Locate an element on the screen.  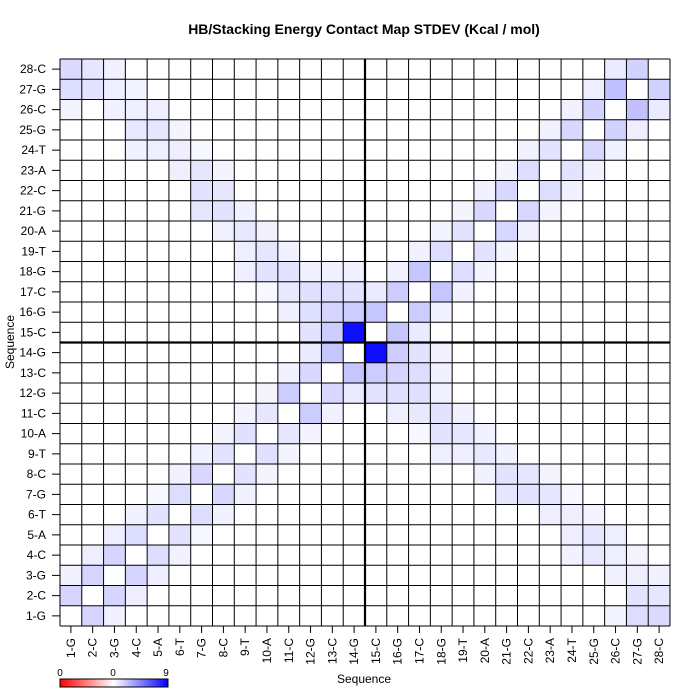
y-tick-label: 26-C is located at coordinates (33, 110).